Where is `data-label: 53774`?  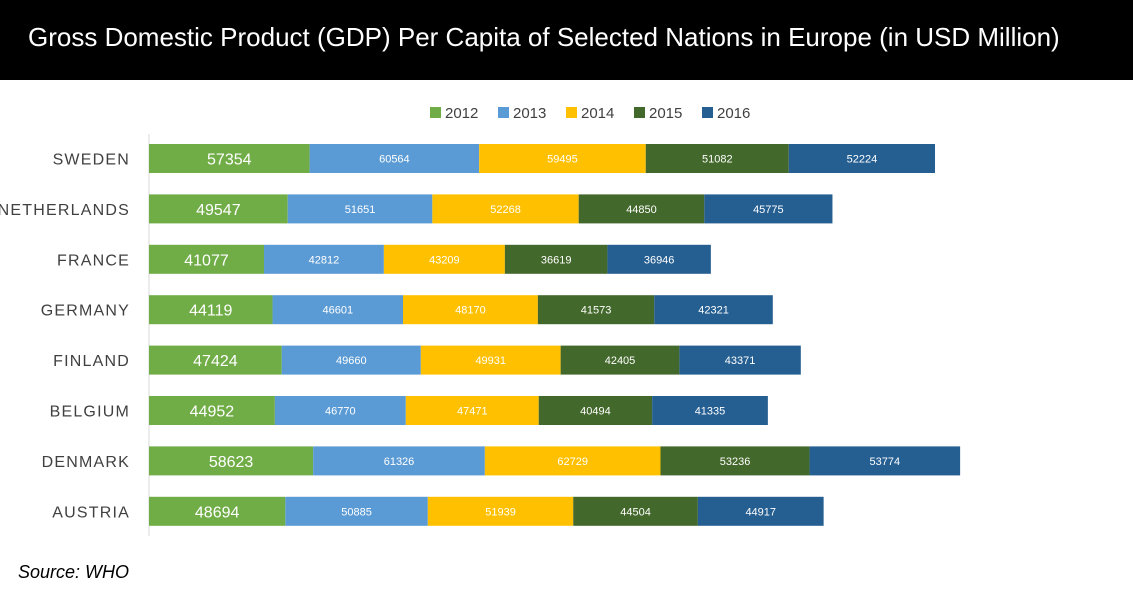 data-label: 53774 is located at coordinates (885, 462).